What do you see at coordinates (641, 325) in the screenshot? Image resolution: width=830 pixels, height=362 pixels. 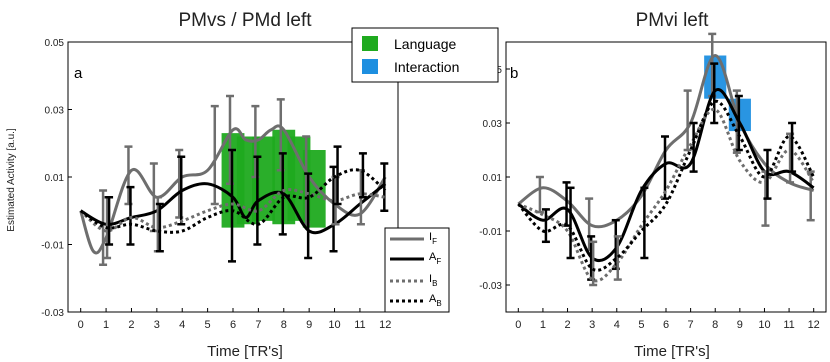 I see `x-tick-label-b-5: 5` at bounding box center [641, 325].